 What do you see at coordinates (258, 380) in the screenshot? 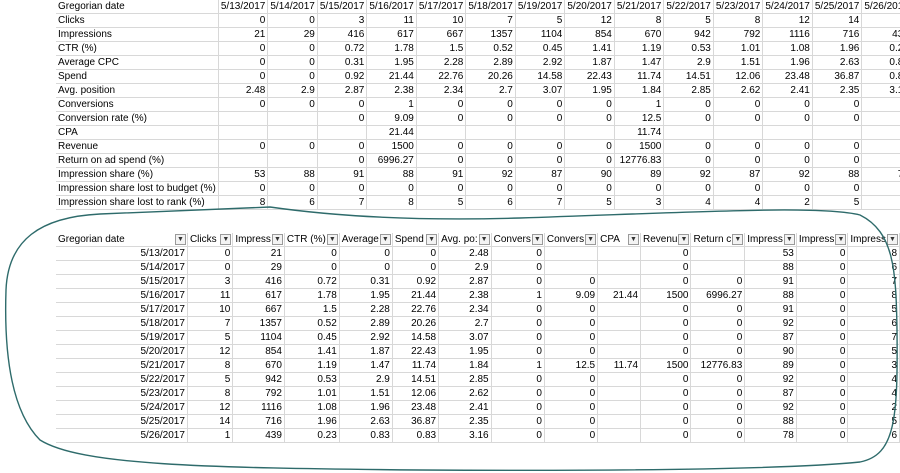
I see `value-cell: 942` at bounding box center [258, 380].